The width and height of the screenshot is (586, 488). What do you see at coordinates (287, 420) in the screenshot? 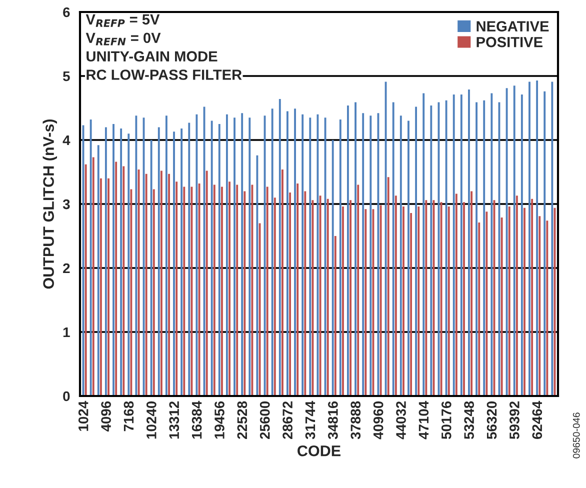
I see `x-tick-label: 28672` at bounding box center [287, 420].